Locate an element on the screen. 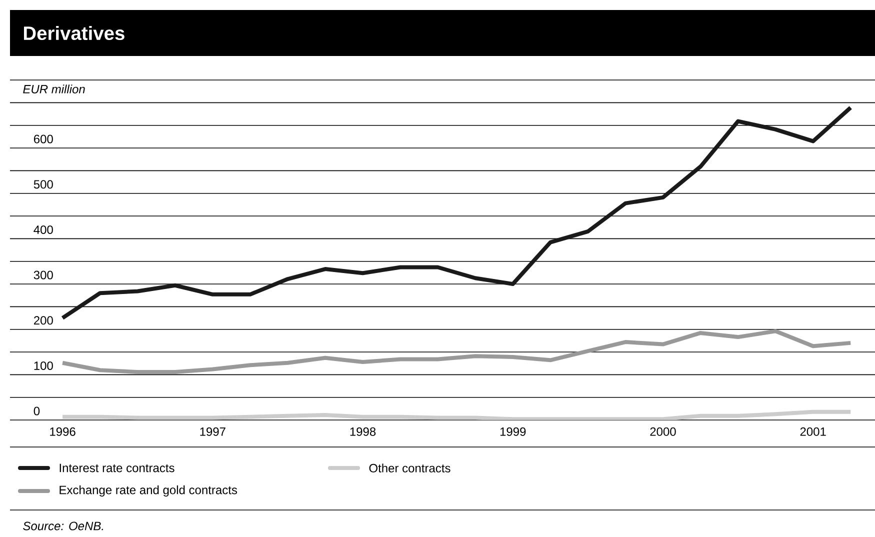 This screenshot has width=875, height=537. legend-label: Interest rate contracts is located at coordinates (117, 468).